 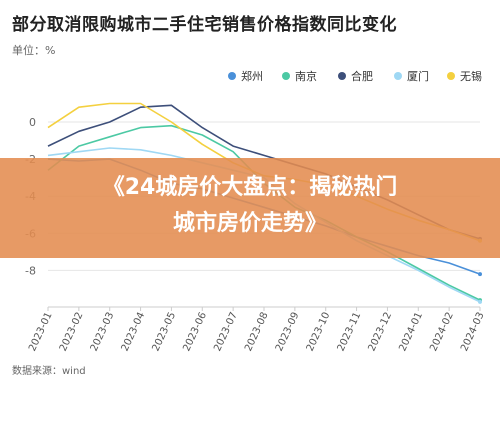 What do you see at coordinates (288, 332) in the screenshot?
I see `x-tick-label-8: 2023-09` at bounding box center [288, 332].